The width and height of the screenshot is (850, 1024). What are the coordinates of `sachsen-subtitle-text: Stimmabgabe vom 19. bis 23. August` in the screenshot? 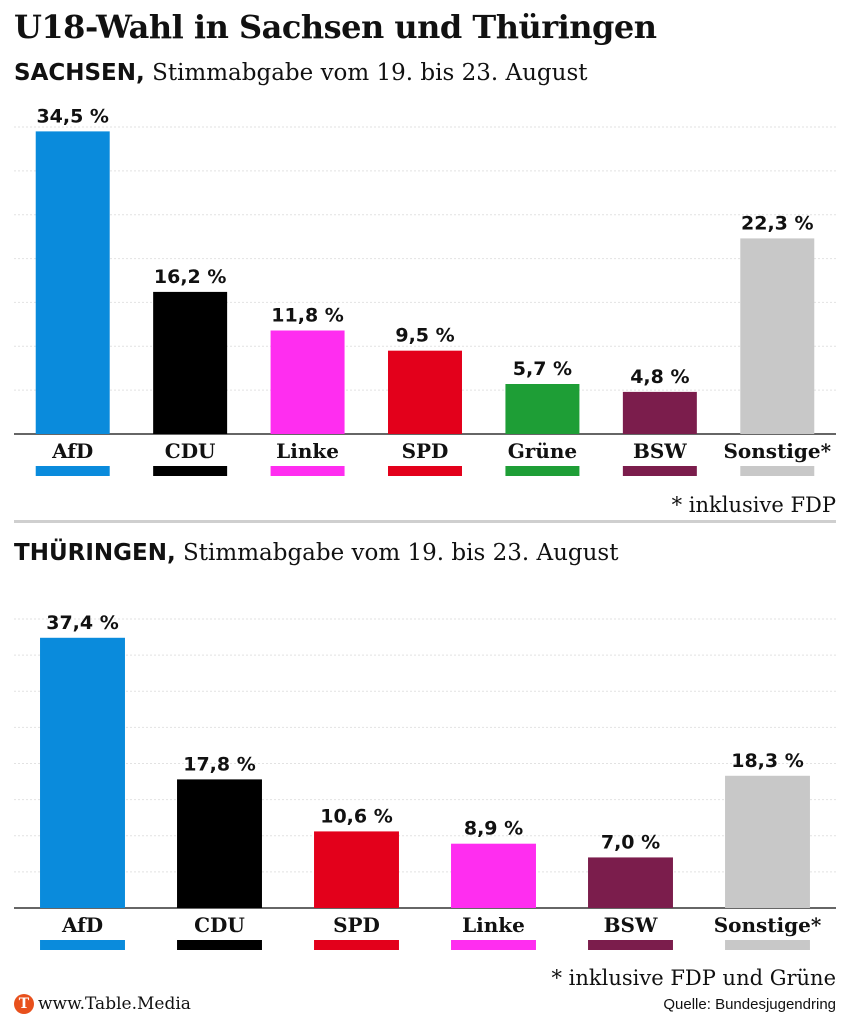 It's located at (366, 73).